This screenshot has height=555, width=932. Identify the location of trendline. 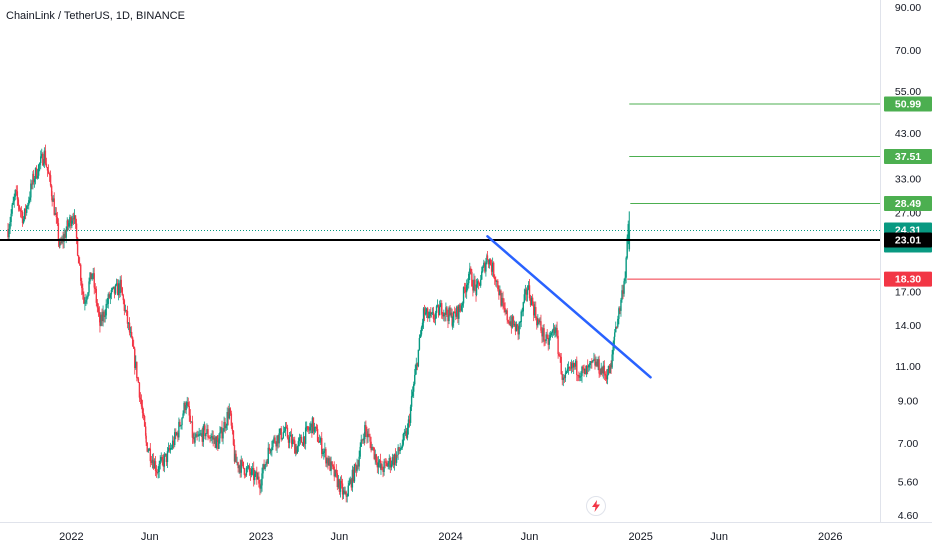
(569, 307).